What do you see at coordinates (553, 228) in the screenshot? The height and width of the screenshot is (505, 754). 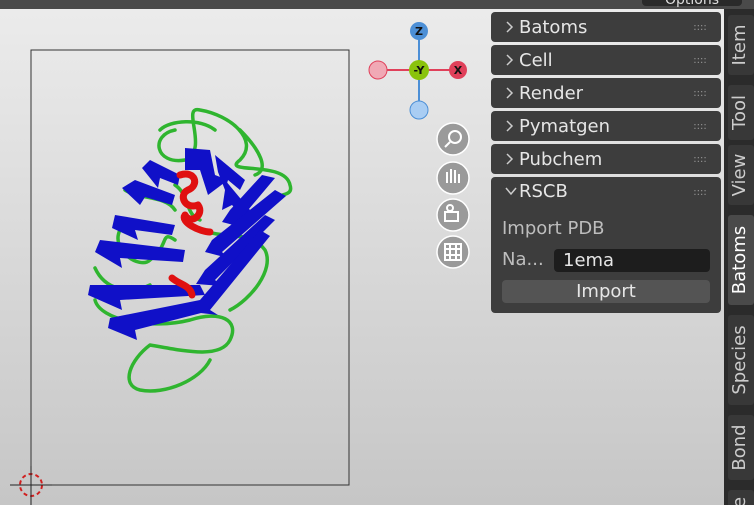 I see `section-label: Import PDB` at bounding box center [553, 228].